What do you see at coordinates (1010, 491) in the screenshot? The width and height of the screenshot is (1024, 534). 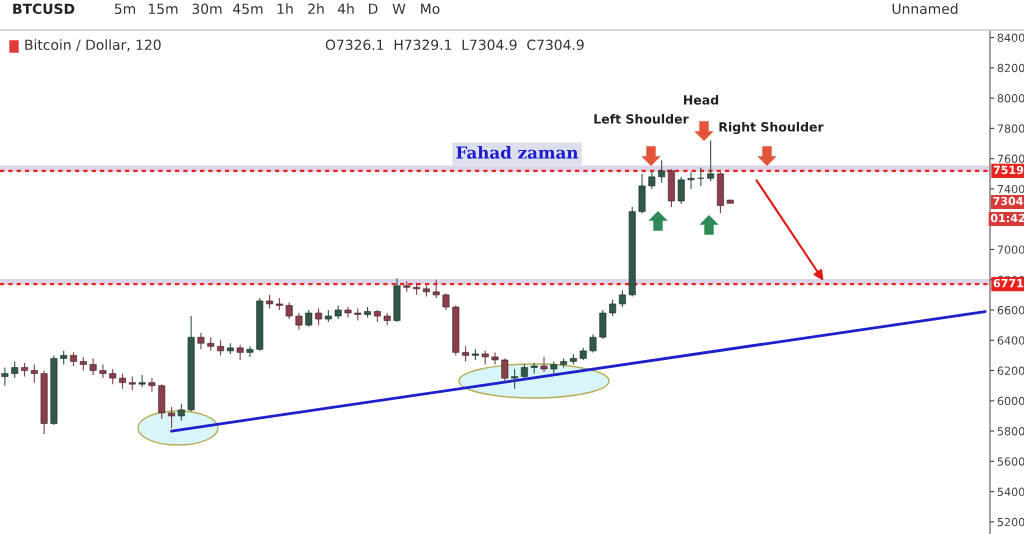 I see `y-tick-label: 5400` at bounding box center [1010, 491].